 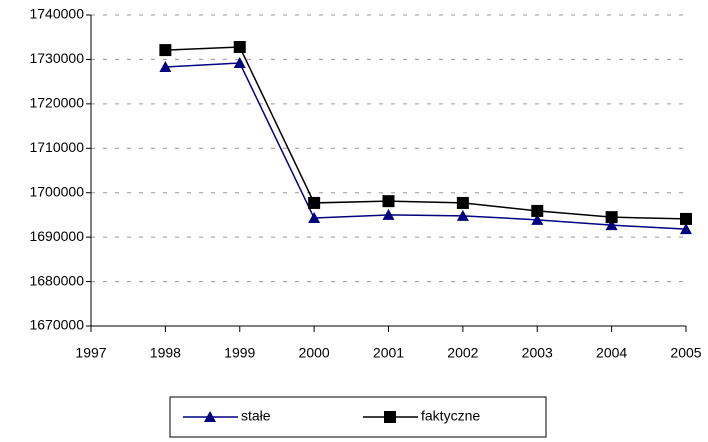 I want to click on x-tick-label: 2002, so click(x=462, y=353).